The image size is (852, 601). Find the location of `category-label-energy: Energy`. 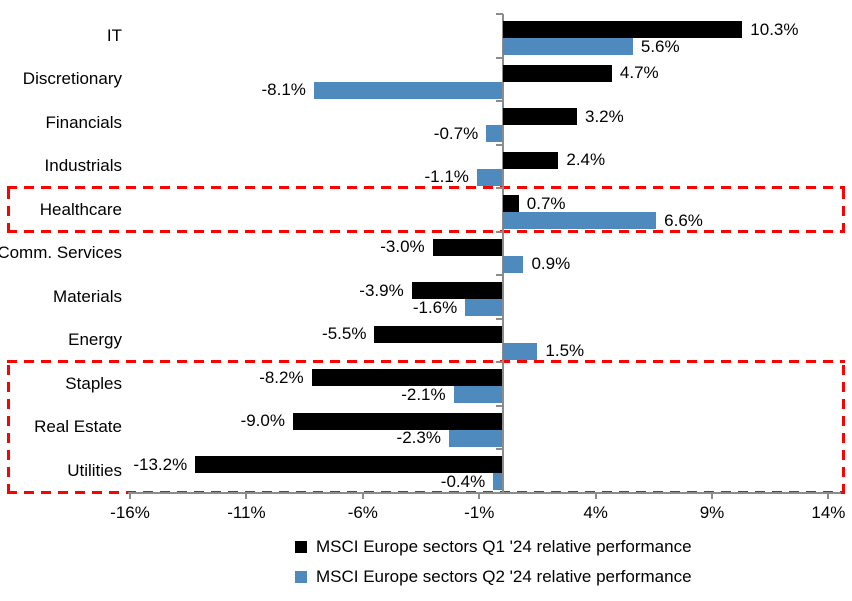

category-label-energy: Energy is located at coordinates (95, 340).